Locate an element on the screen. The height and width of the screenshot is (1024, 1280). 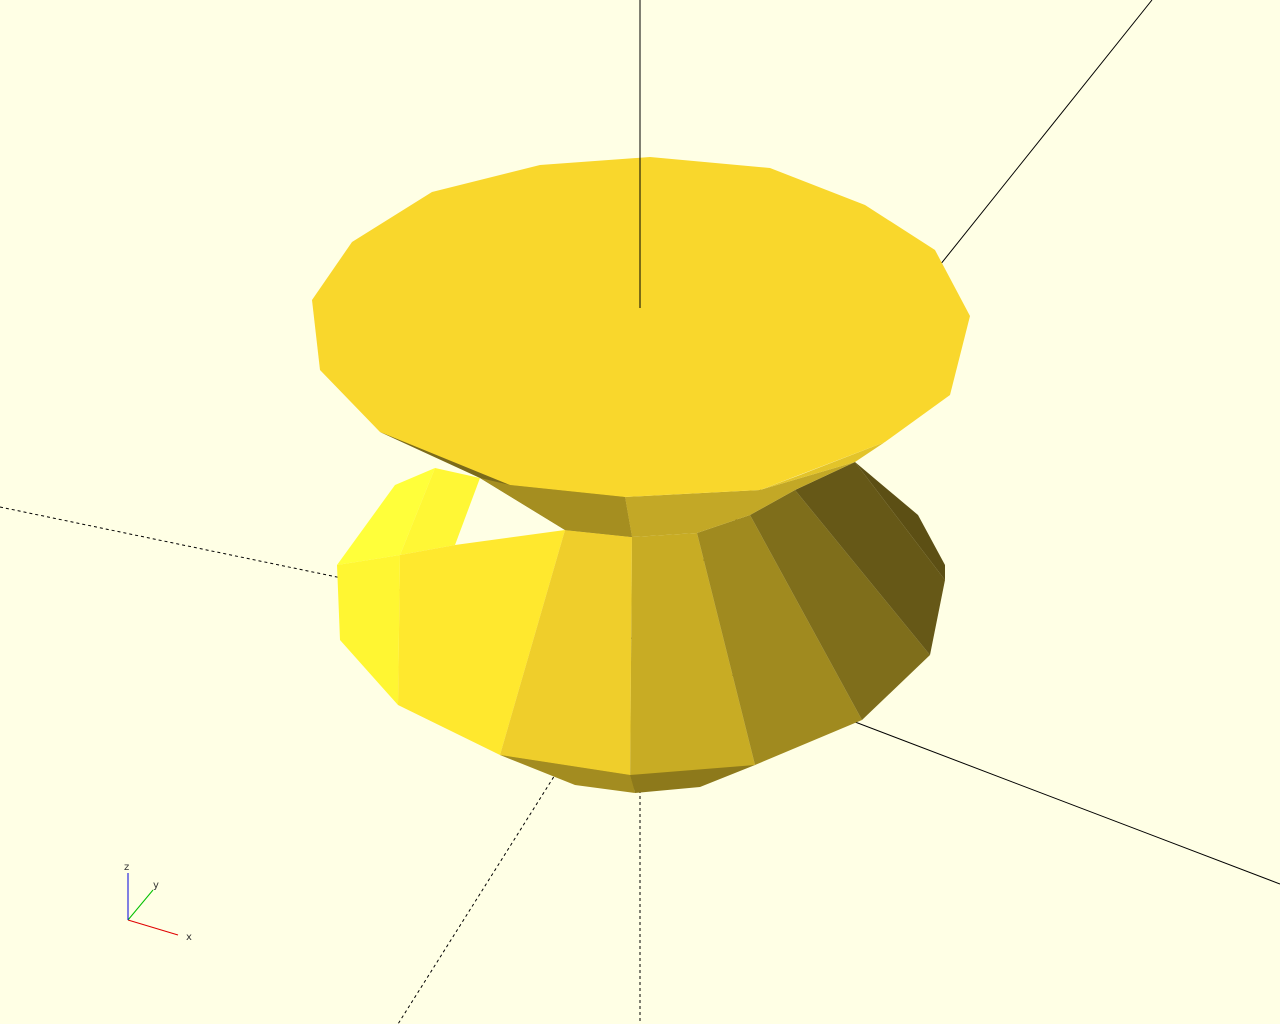
axis-indicator-x is located at coordinates (153, 927).